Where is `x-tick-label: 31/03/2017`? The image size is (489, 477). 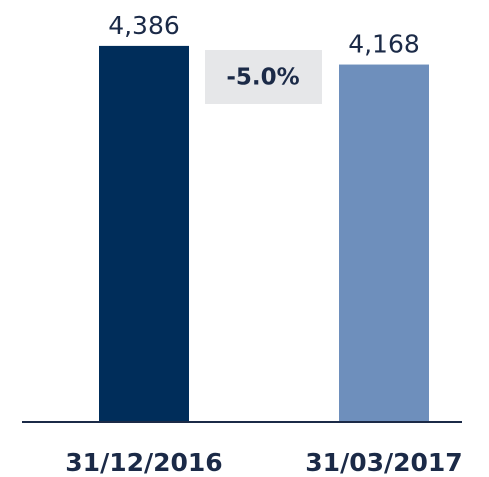 x-tick-label: 31/03/2017 is located at coordinates (383, 462).